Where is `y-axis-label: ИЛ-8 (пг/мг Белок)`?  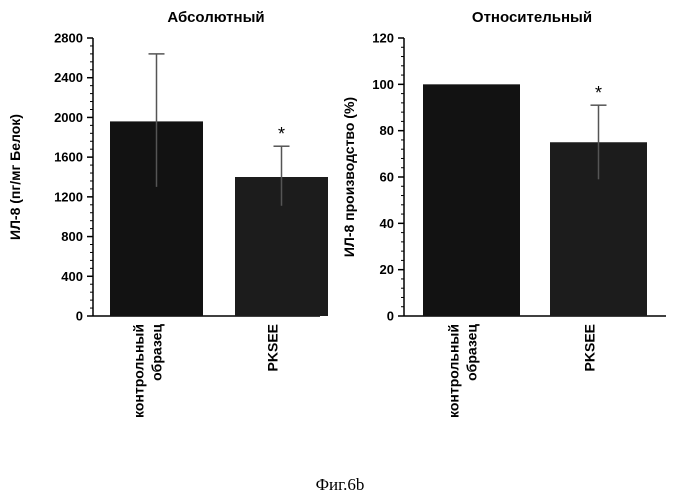
y-axis-label: ИЛ-8 (пг/мг Белок) is located at coordinates (15, 177).